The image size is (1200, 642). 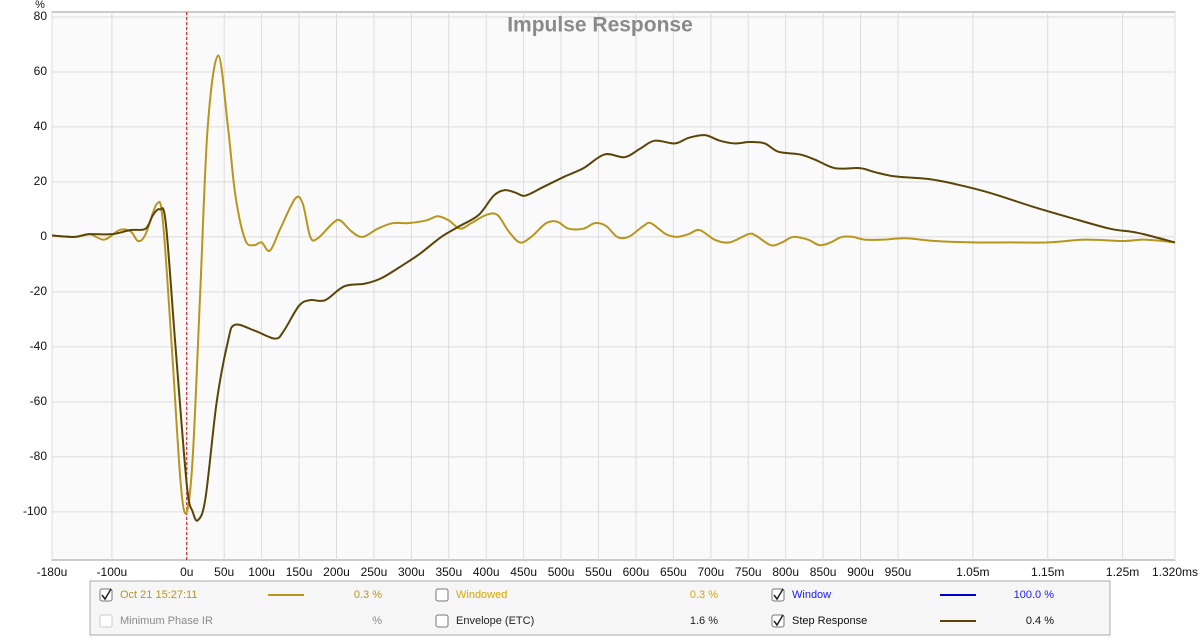 I want to click on x-tick-label: 400u, so click(x=486, y=572).